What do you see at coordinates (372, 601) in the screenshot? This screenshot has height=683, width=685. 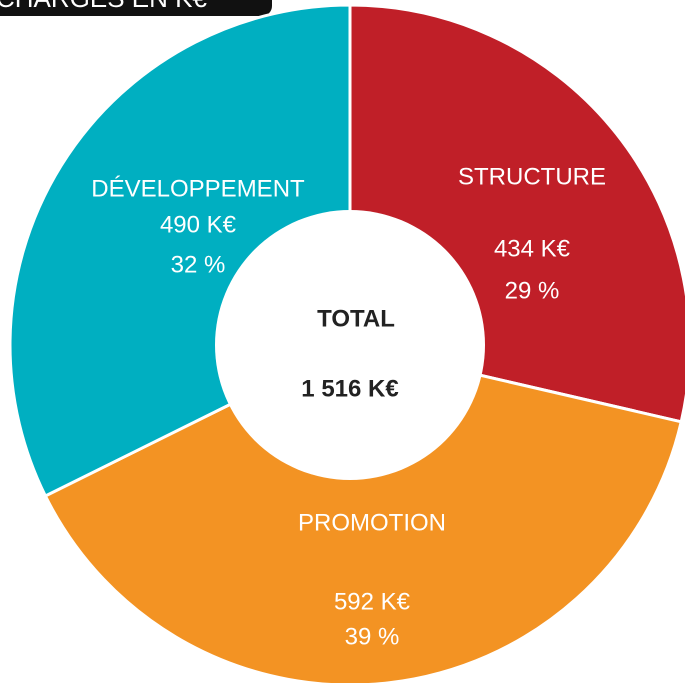 I see `value-label: 592 K€` at bounding box center [372, 601].